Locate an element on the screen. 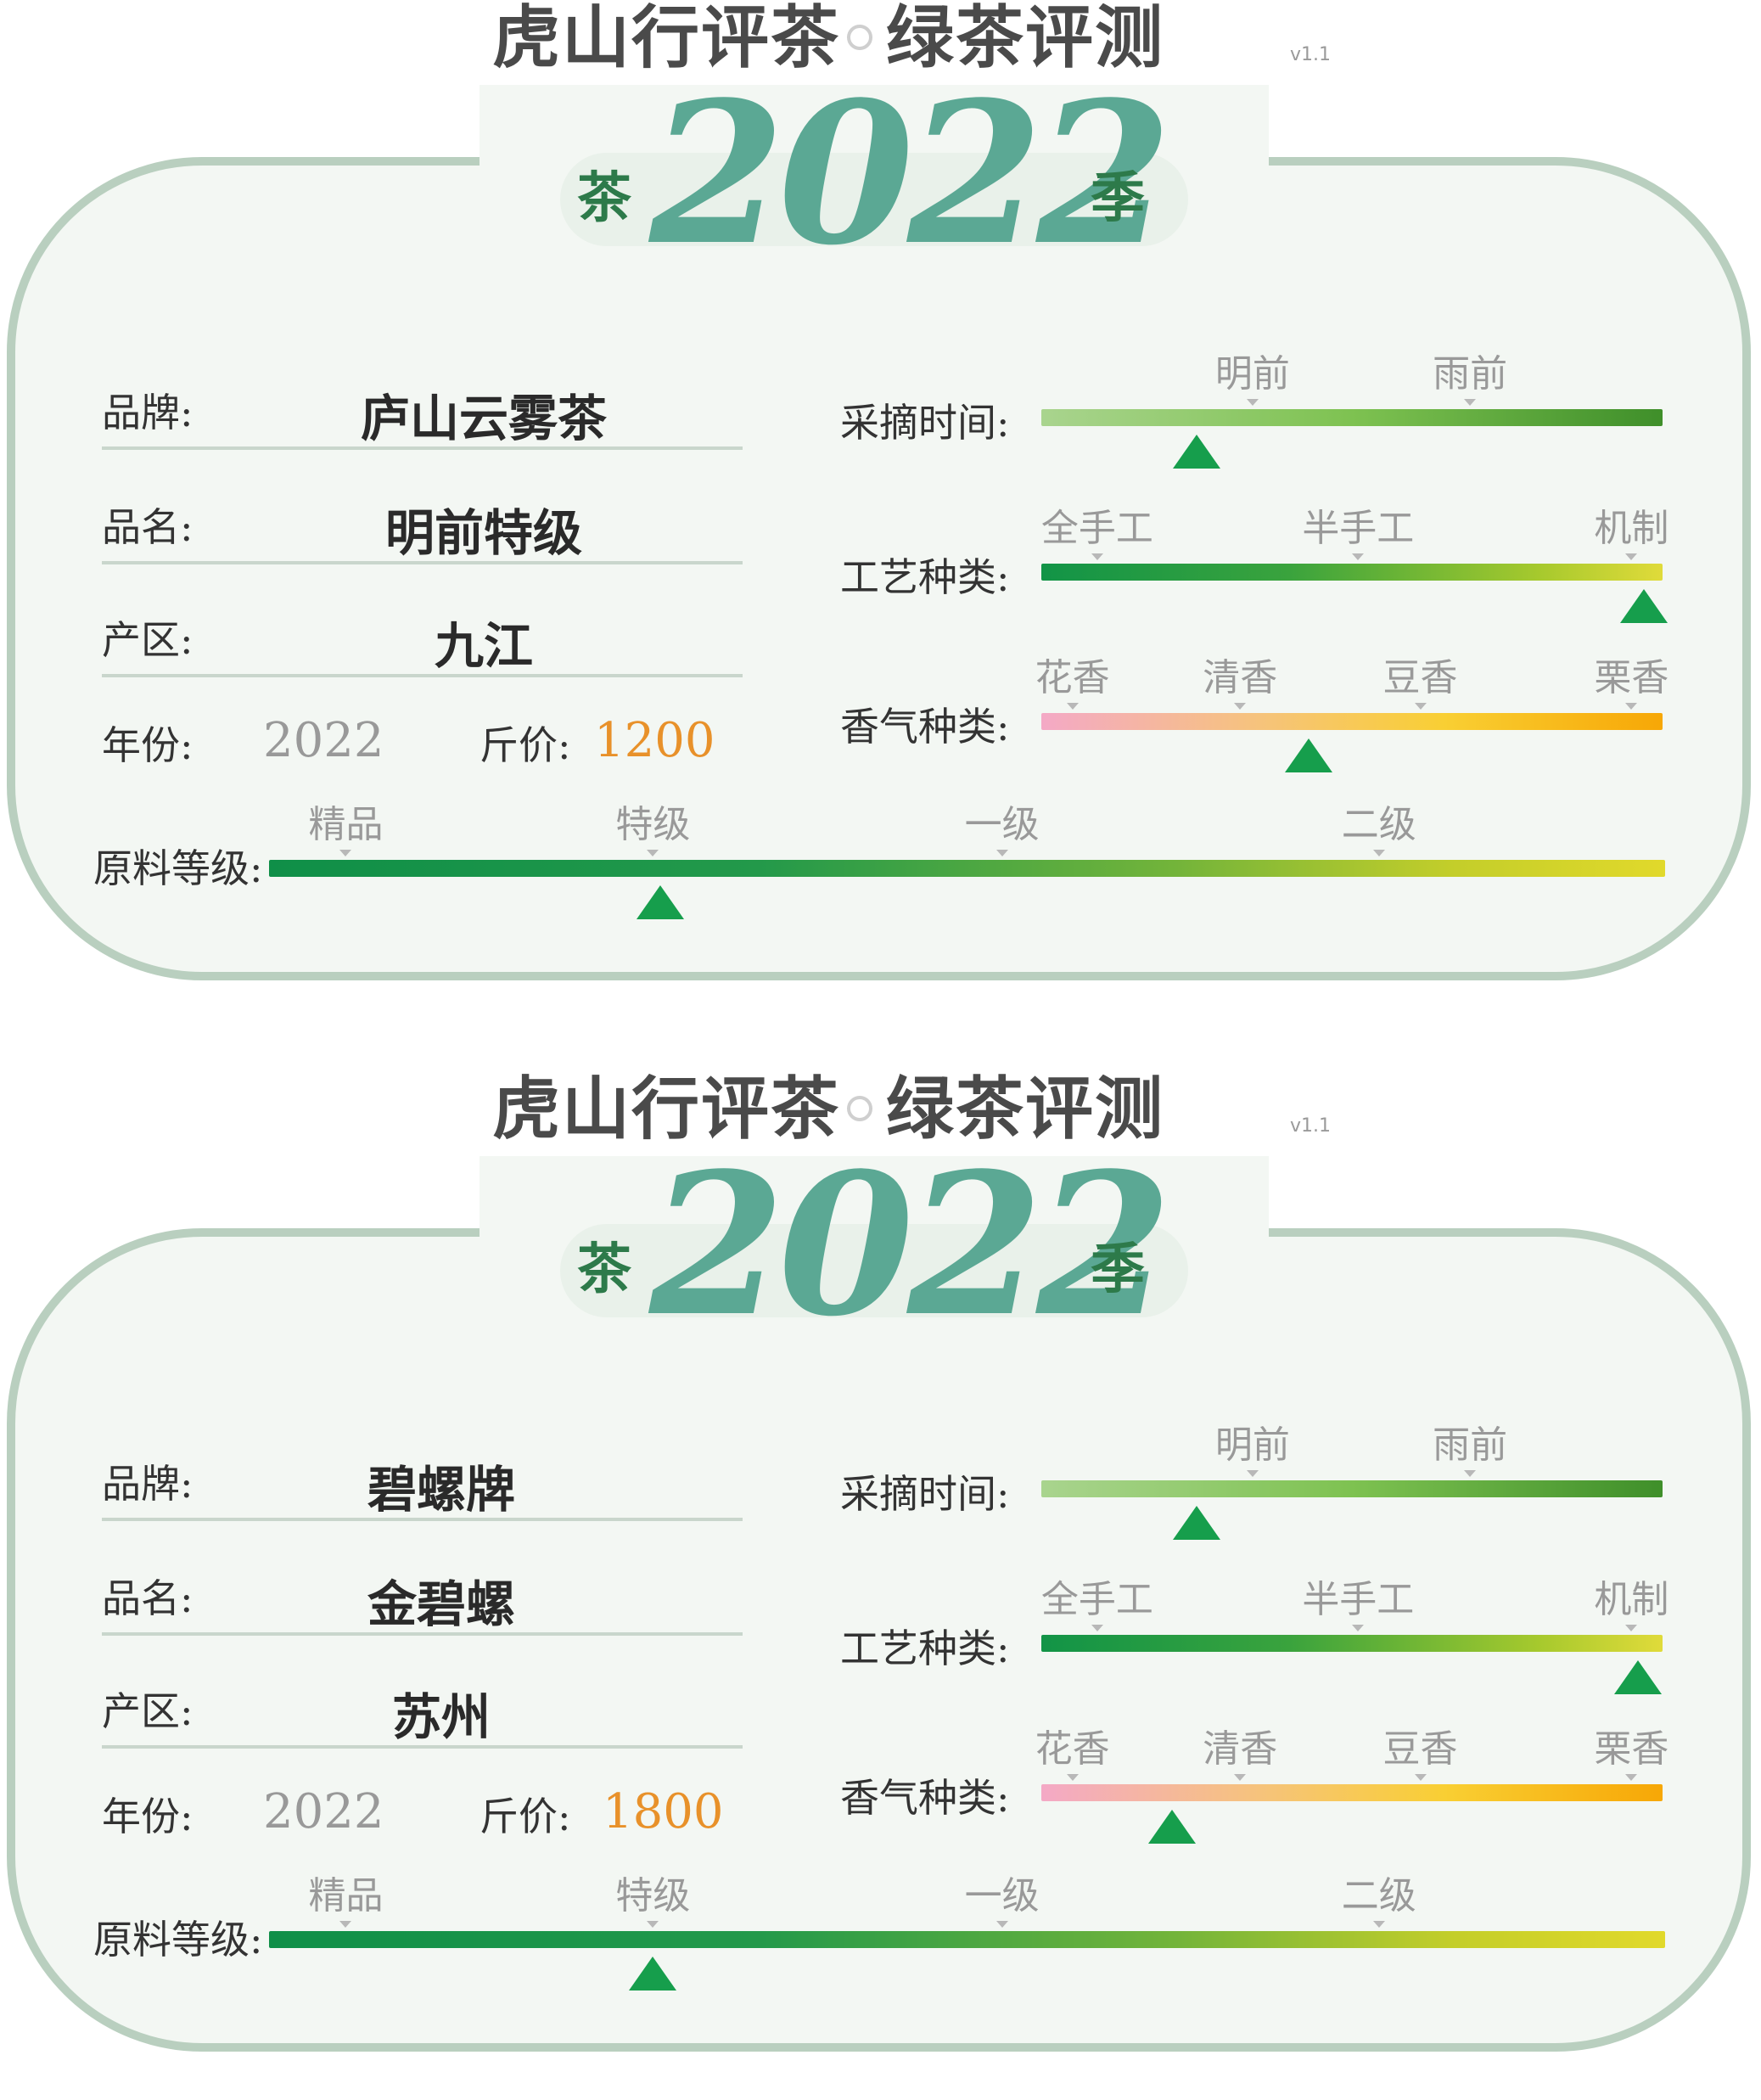  aroma-tick-label: 栗香 is located at coordinates (1631, 678).